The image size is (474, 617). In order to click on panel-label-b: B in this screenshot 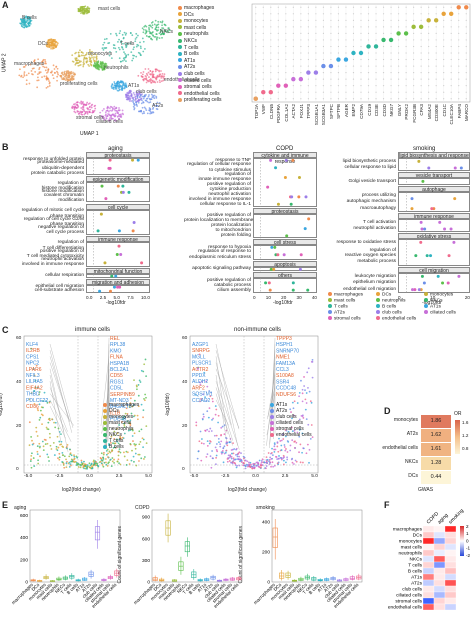, I will do `click(5, 147)`.